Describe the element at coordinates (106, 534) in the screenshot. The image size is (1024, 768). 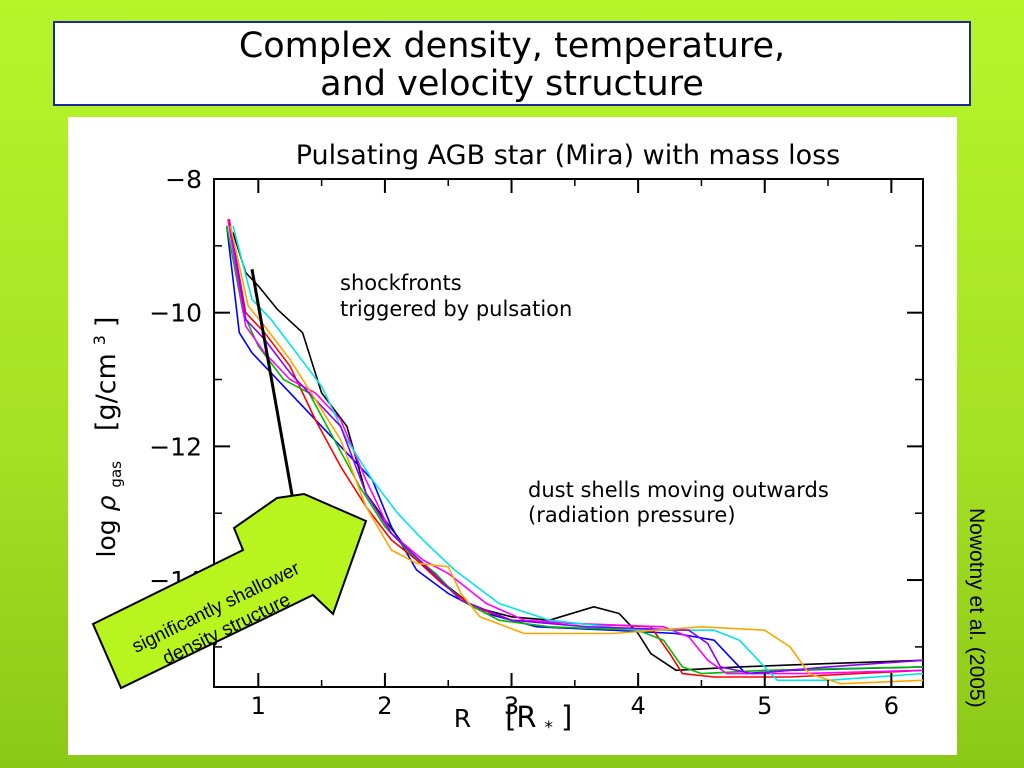
I see `y-axis-label-prefix: log` at that location.